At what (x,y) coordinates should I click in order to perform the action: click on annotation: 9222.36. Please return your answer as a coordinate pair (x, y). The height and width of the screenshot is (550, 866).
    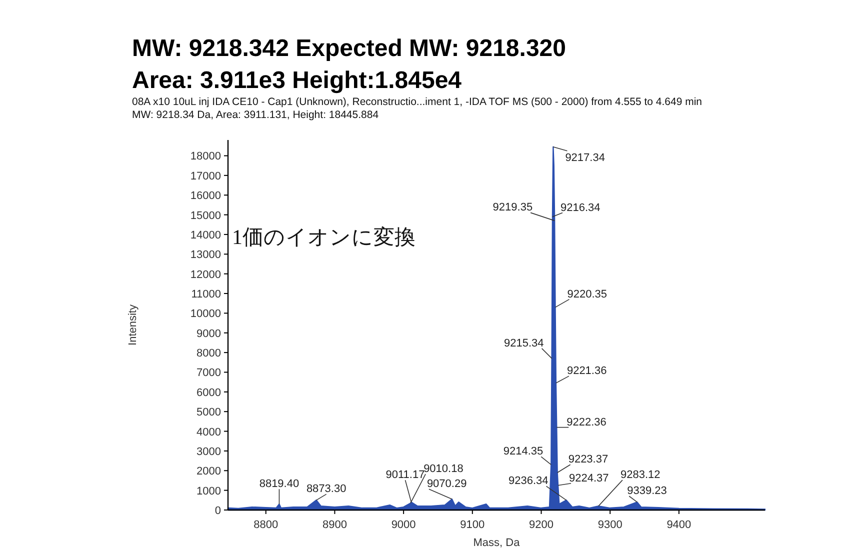
    Looking at the image, I should click on (586, 422).